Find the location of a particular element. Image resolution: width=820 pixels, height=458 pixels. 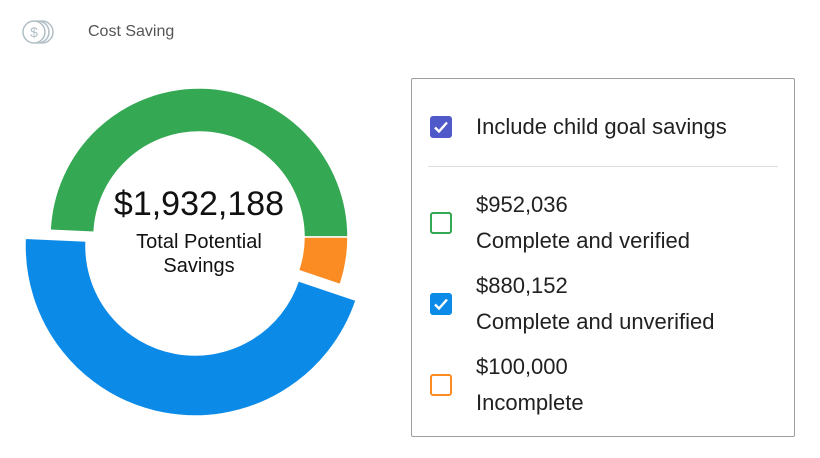

include-child-checkbox-row: Include child goal savings is located at coordinates (578, 127).